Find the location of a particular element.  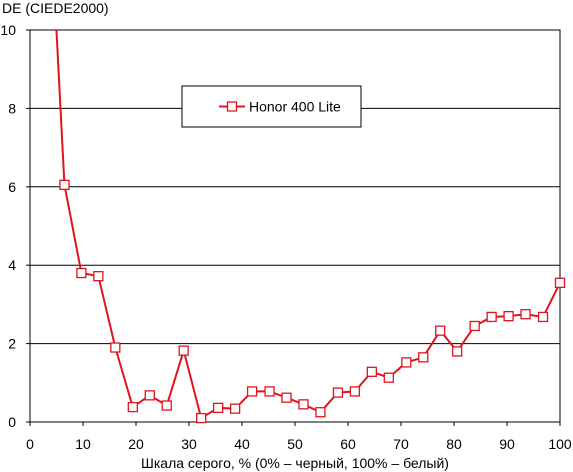

x-tick-label-60: 60 is located at coordinates (348, 444).